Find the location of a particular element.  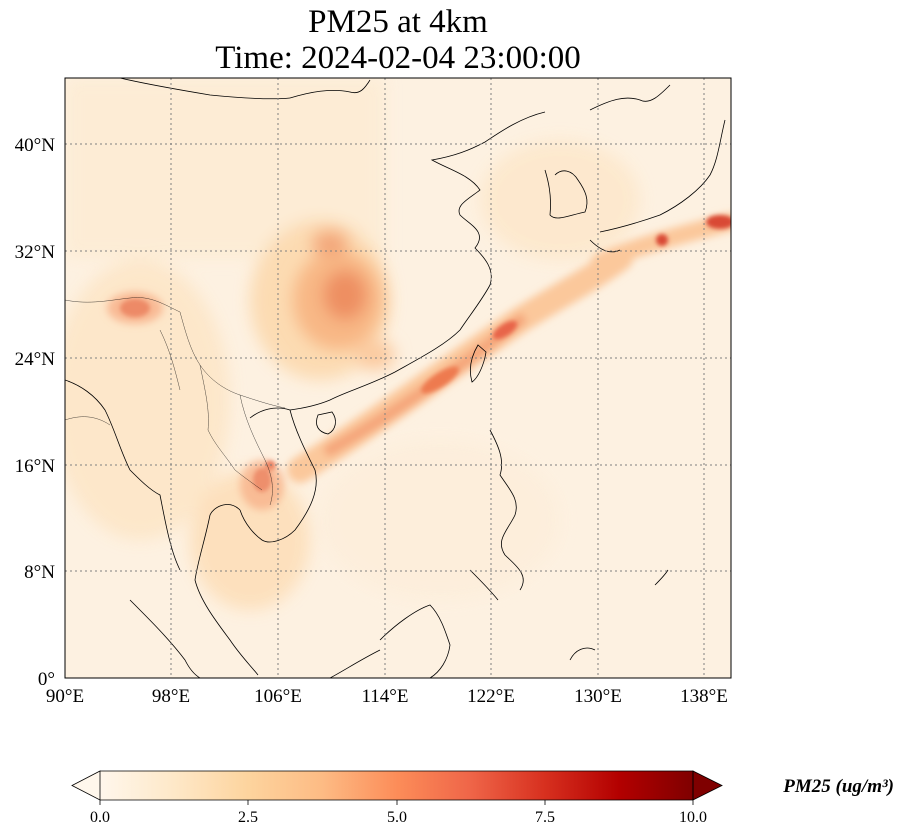

colorbar-tick-label: 5.0 is located at coordinates (397, 817).